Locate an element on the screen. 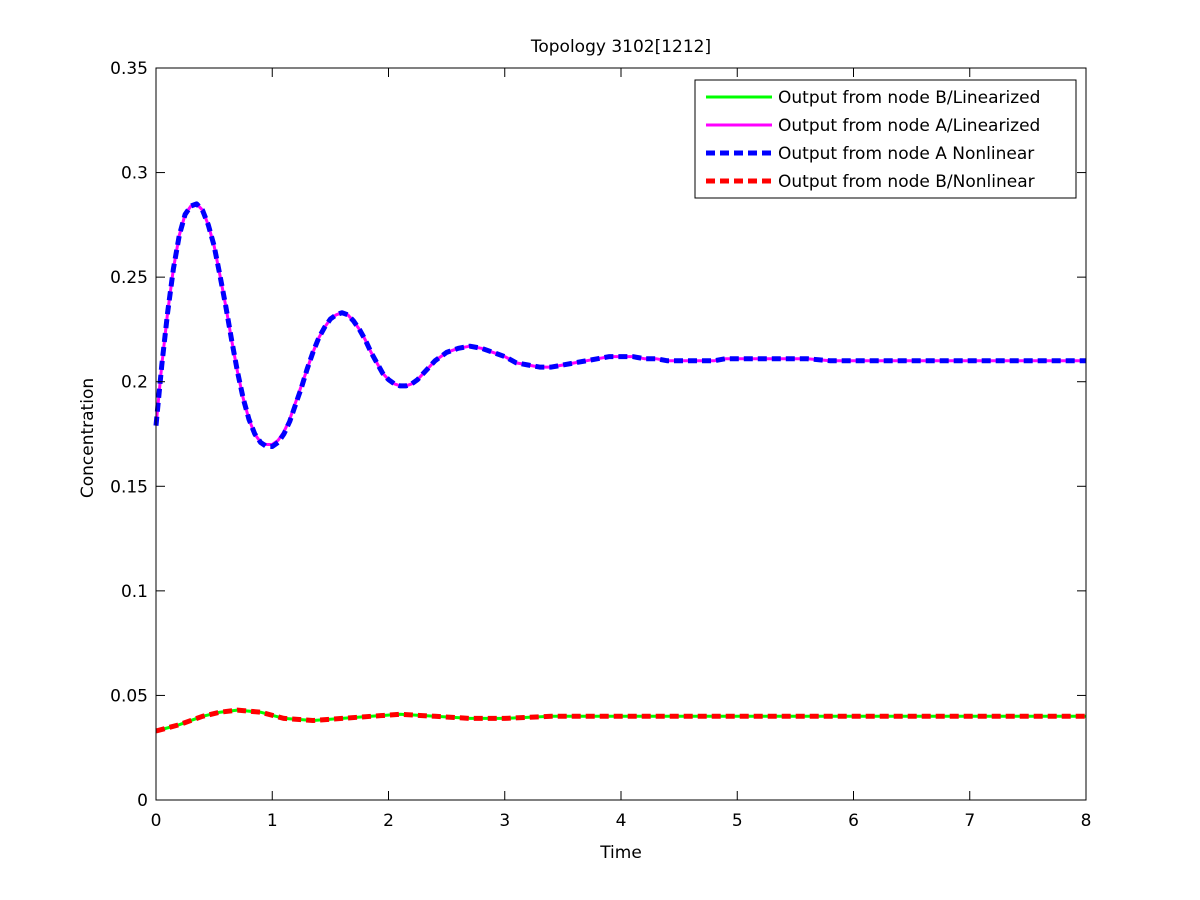  y-tick-label: 0 is located at coordinates (142, 801).